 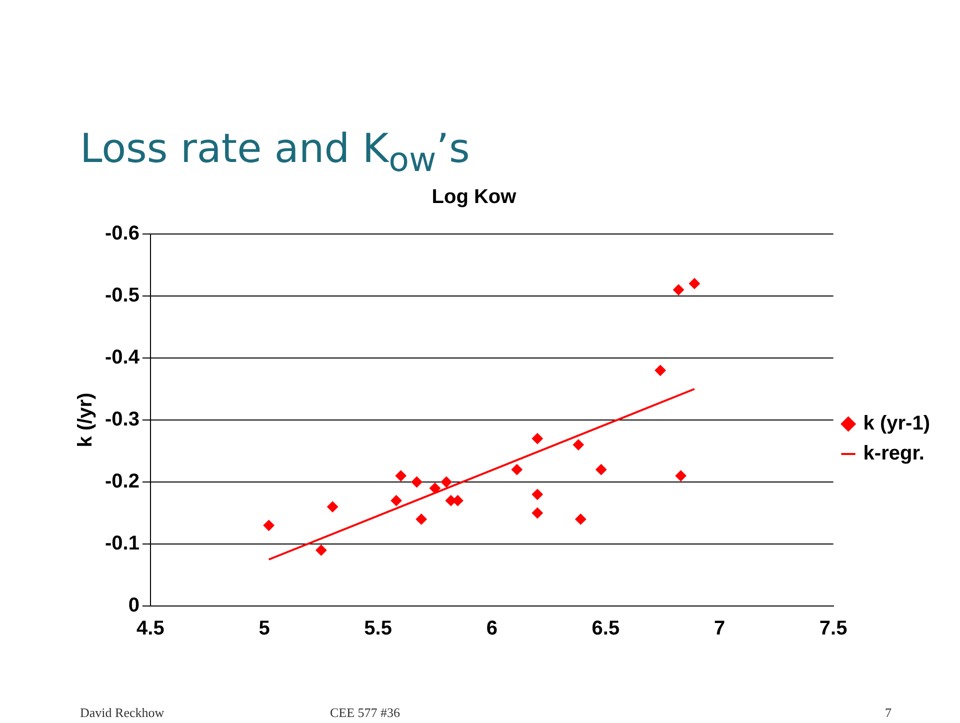 What do you see at coordinates (378, 629) in the screenshot?
I see `x-tick-label: 5.5` at bounding box center [378, 629].